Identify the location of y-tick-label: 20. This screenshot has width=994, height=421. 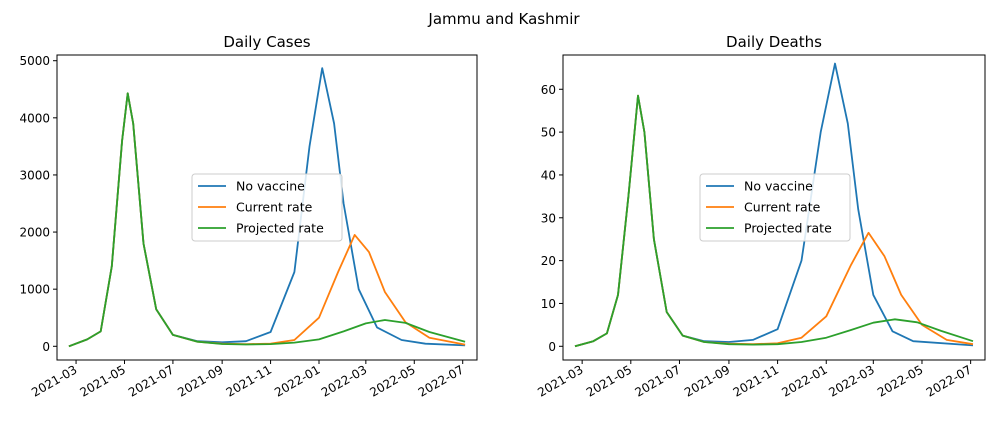
(548, 261).